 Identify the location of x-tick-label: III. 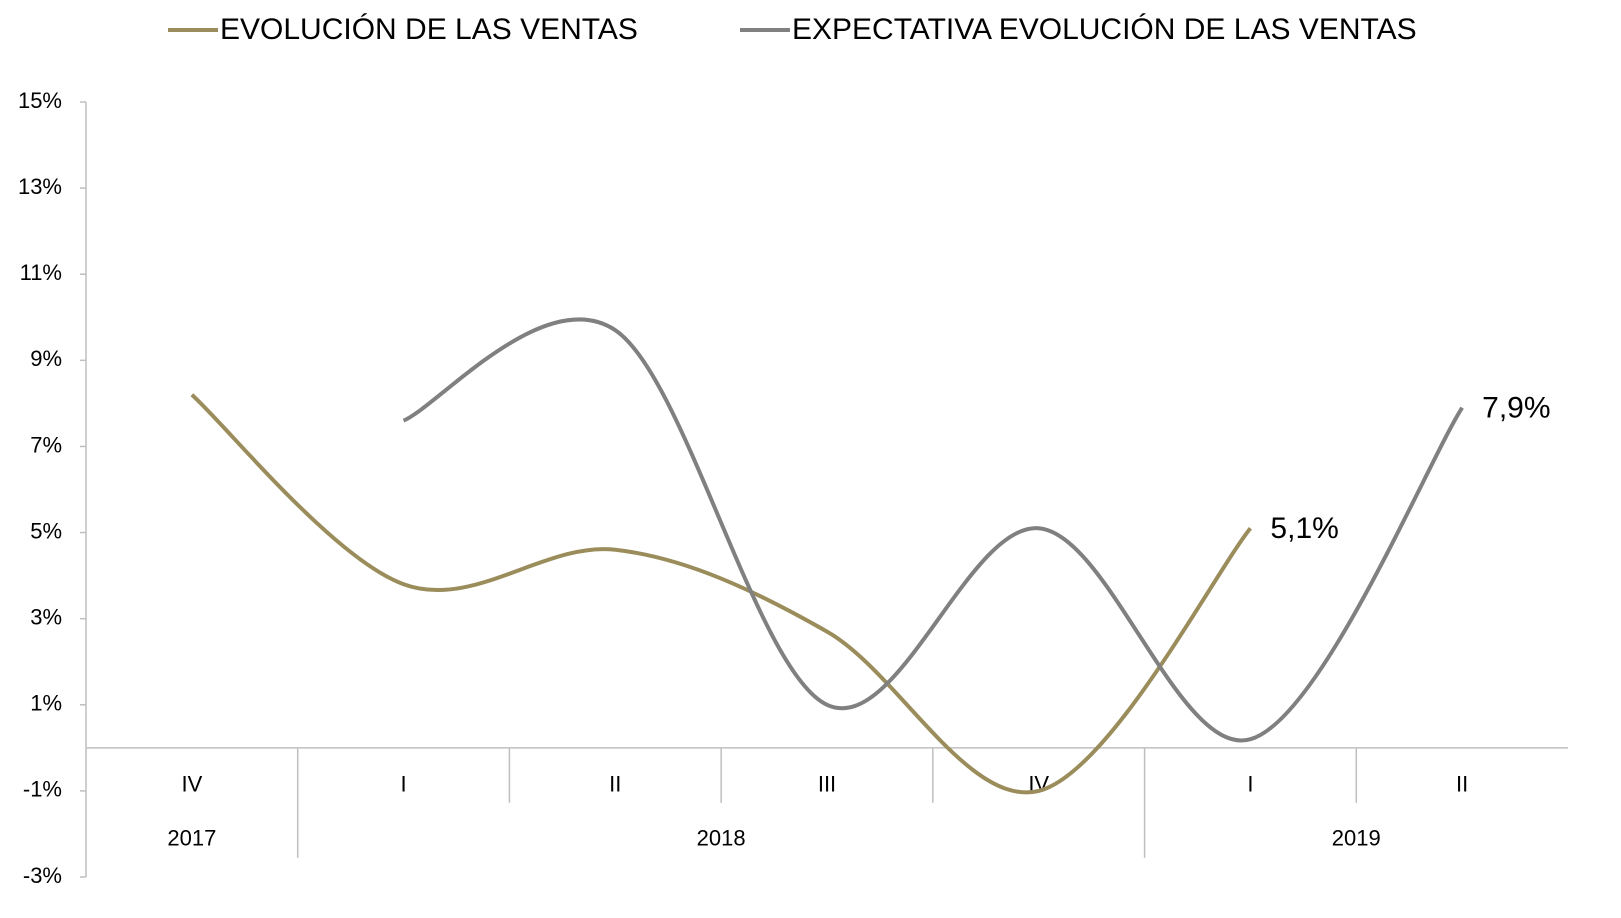
(827, 784).